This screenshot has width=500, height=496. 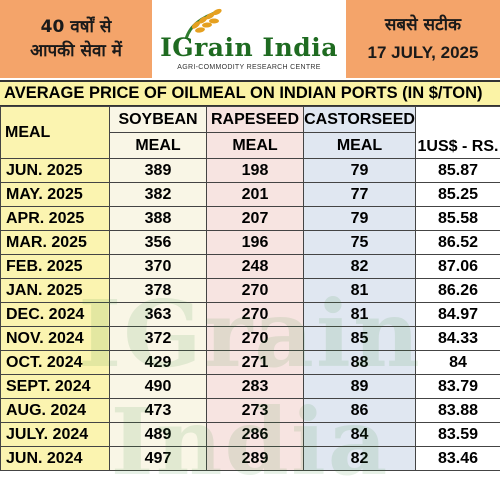 What do you see at coordinates (359, 386) in the screenshot?
I see `row-castorseed-price: 89` at bounding box center [359, 386].